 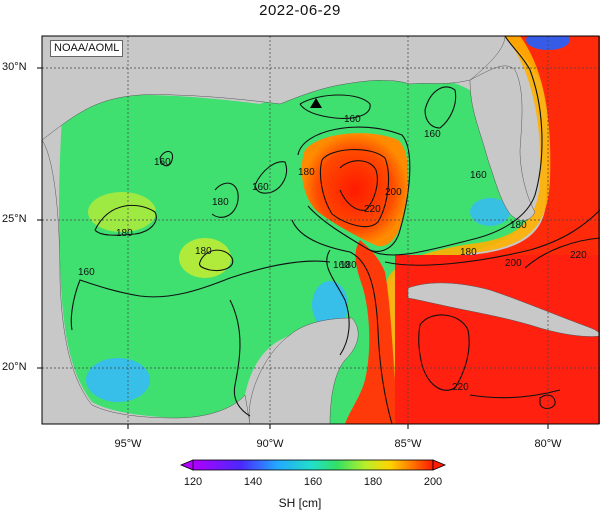 I want to click on triangle-marker, so click(x=316, y=103).